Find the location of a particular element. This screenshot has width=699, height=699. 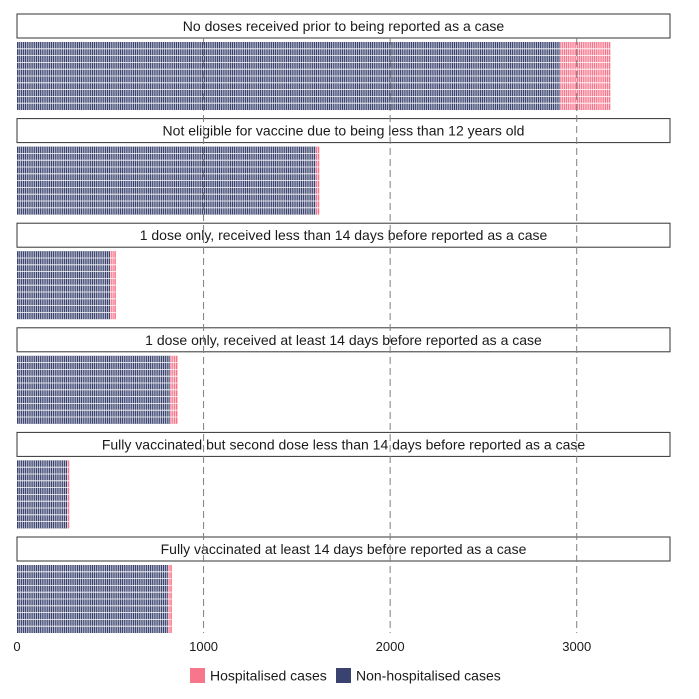

x-tick-label: 1000 is located at coordinates (203, 646).